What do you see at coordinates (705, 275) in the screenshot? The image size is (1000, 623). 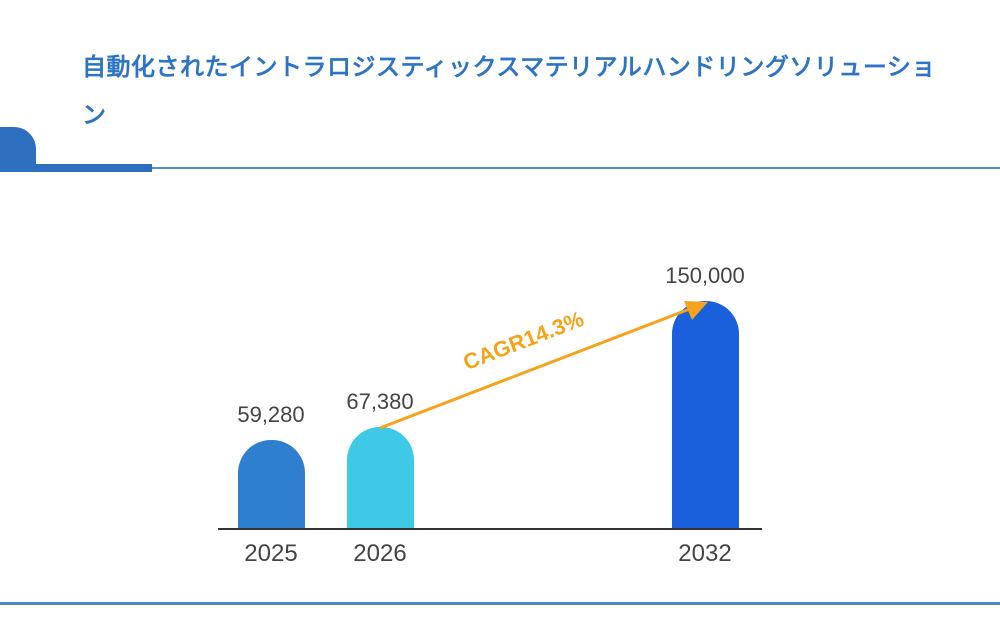 I see `value-label-2032: 150,000` at bounding box center [705, 275].